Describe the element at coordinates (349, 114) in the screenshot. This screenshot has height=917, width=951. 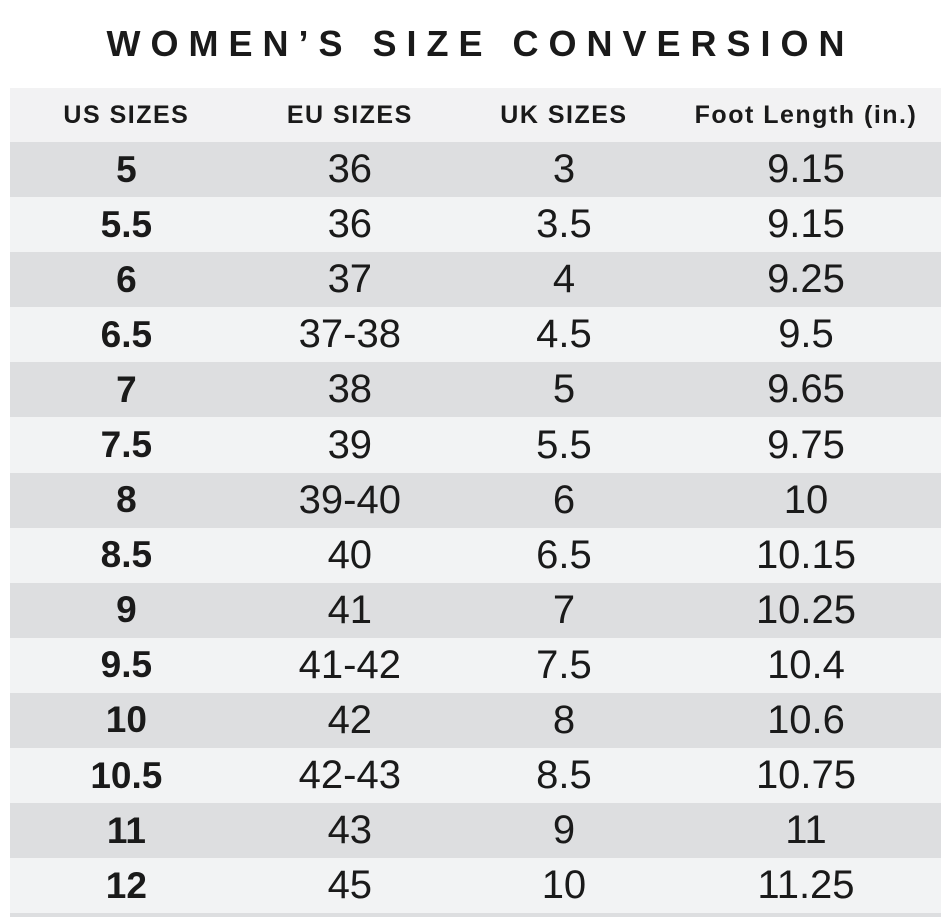
I see `column-header-eu-sizes: EU SIZES` at that location.